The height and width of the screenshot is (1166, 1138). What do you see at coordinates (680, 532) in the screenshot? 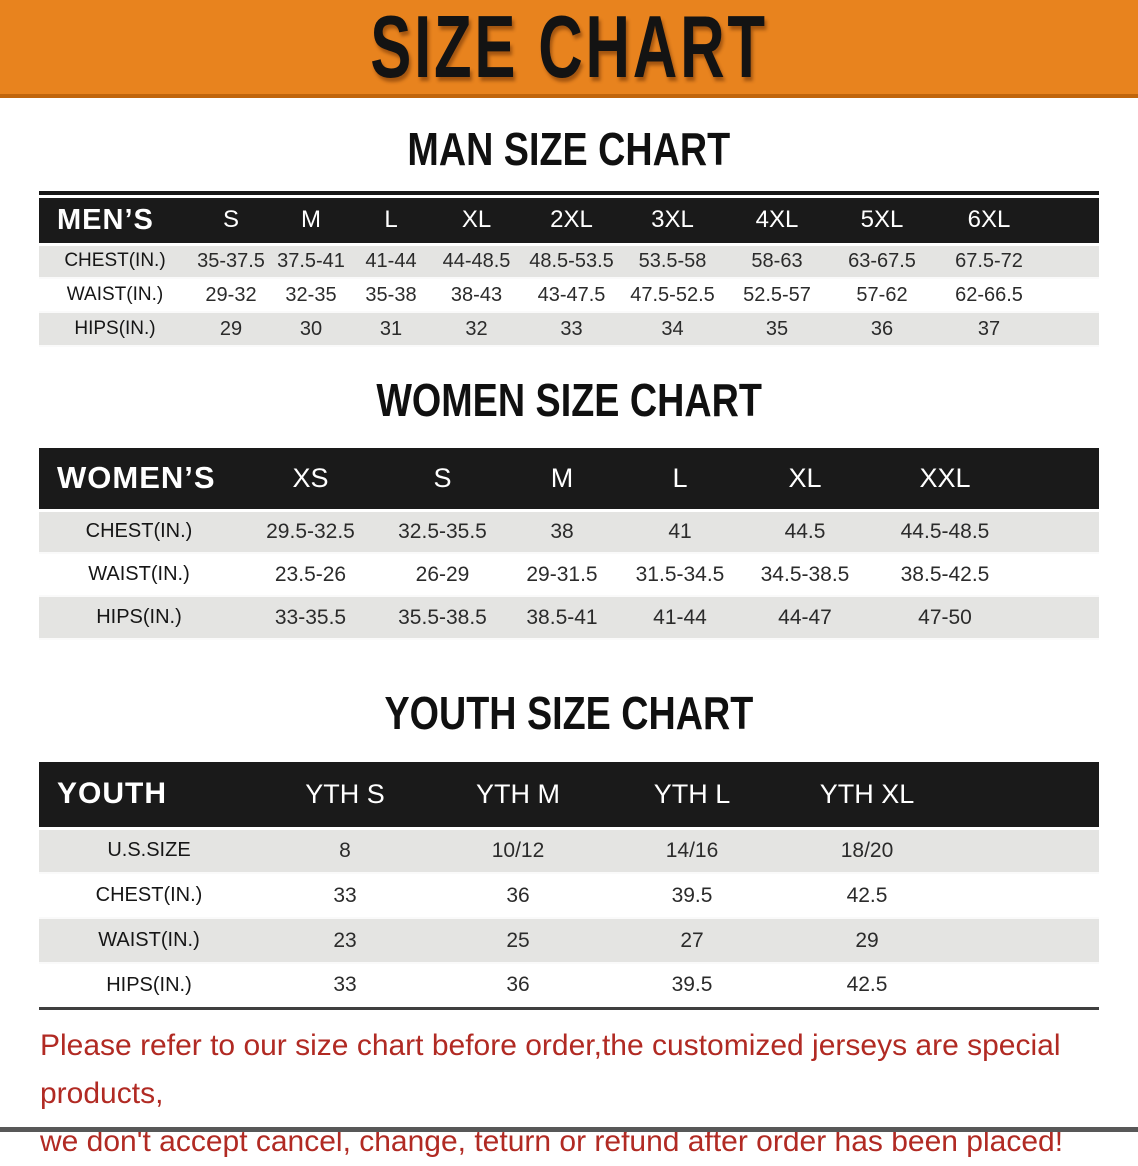
I see `size-value-cell: 41` at bounding box center [680, 532].